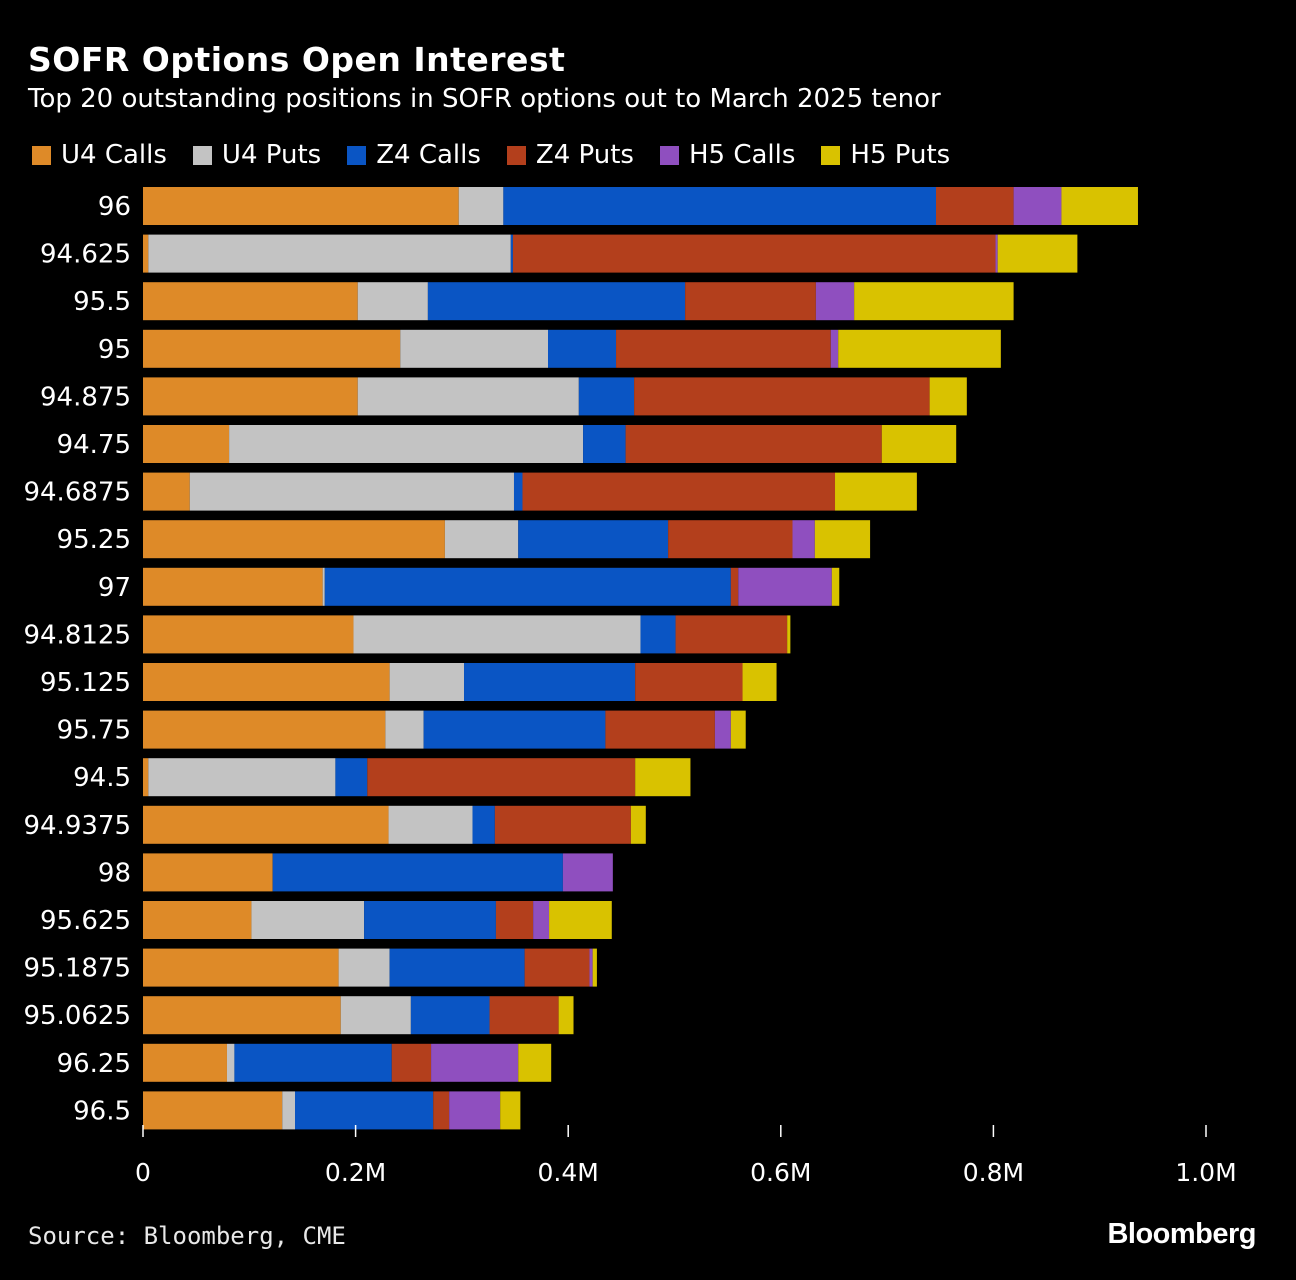 The height and width of the screenshot is (1280, 1296). I want to click on source-note: Source: Bloomberg, CME, so click(187, 1236).